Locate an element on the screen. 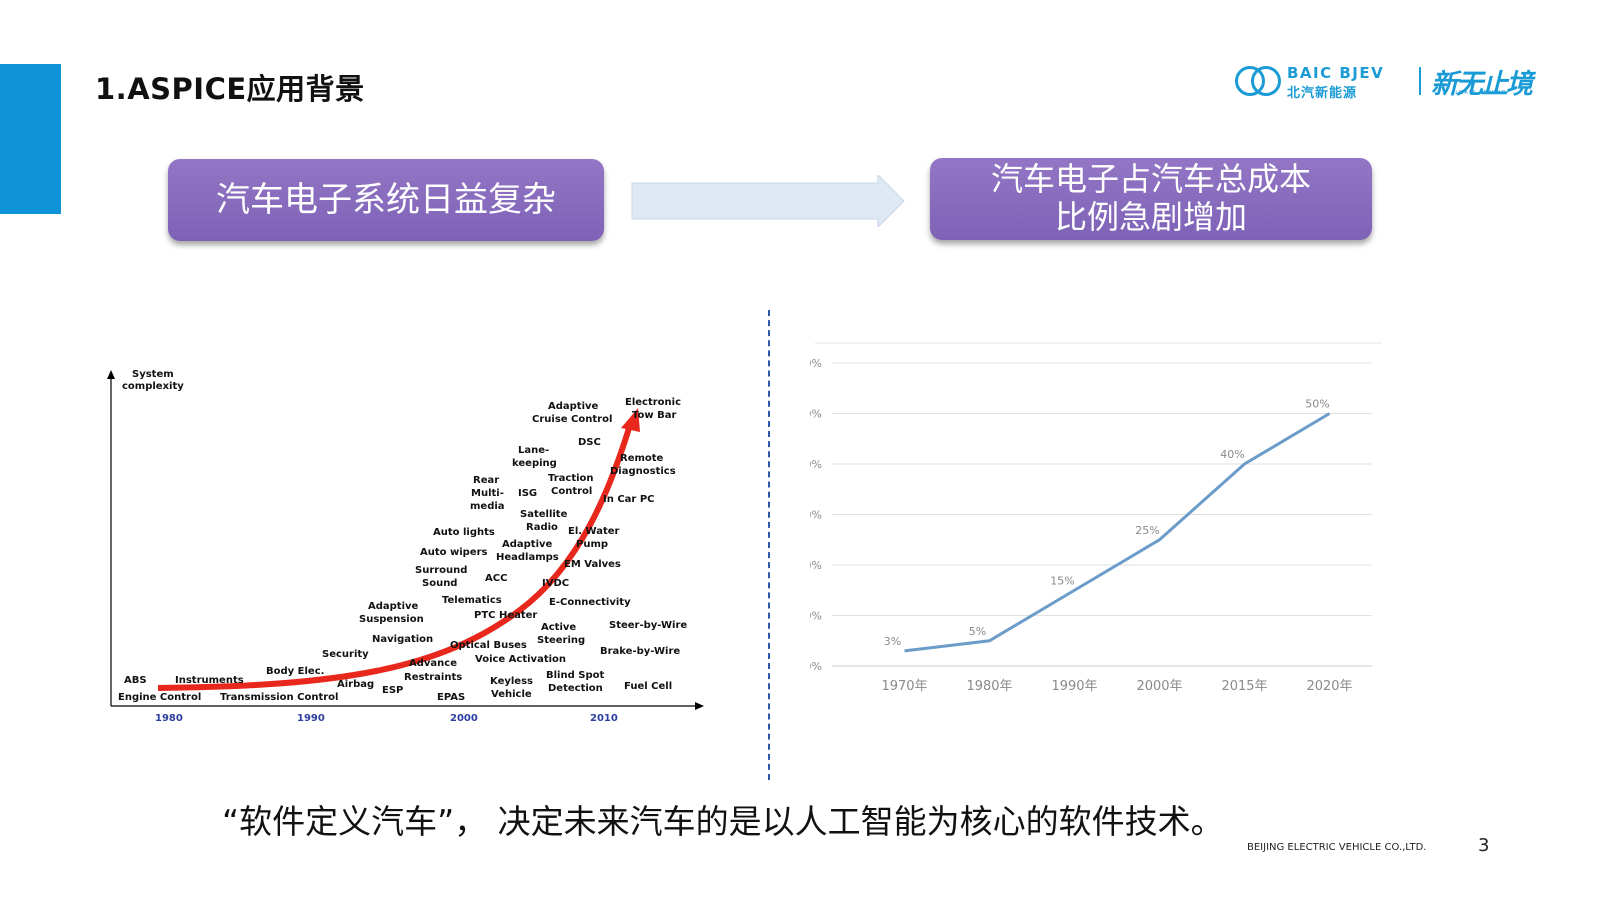 This screenshot has width=1600, height=900. feature-label: Rear is located at coordinates (486, 480).